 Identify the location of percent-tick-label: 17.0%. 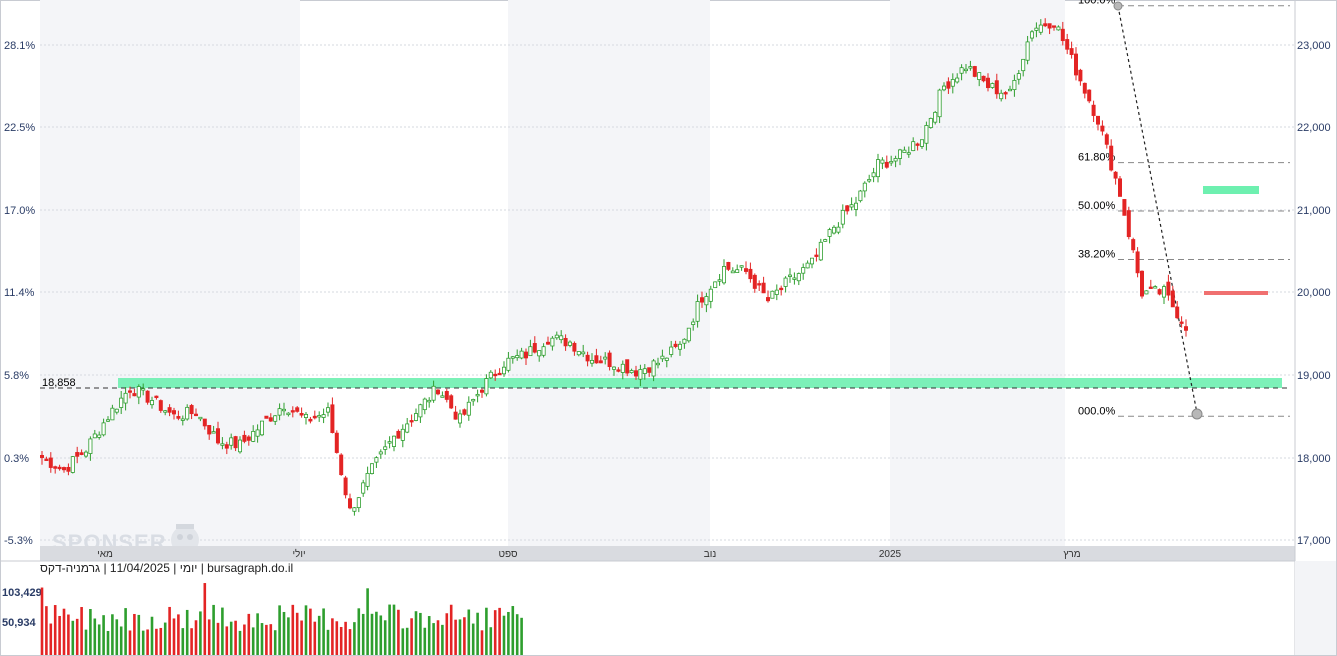
(19, 211).